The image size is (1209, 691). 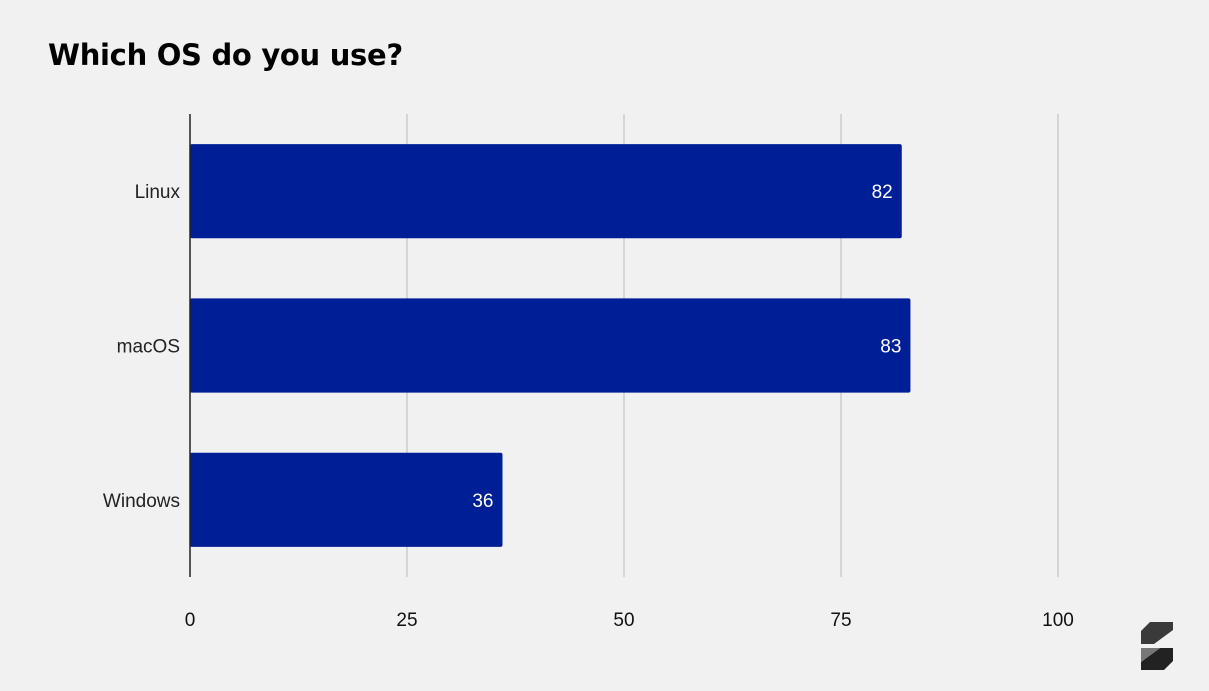 What do you see at coordinates (550, 345) in the screenshot?
I see `bar-macos` at bounding box center [550, 345].